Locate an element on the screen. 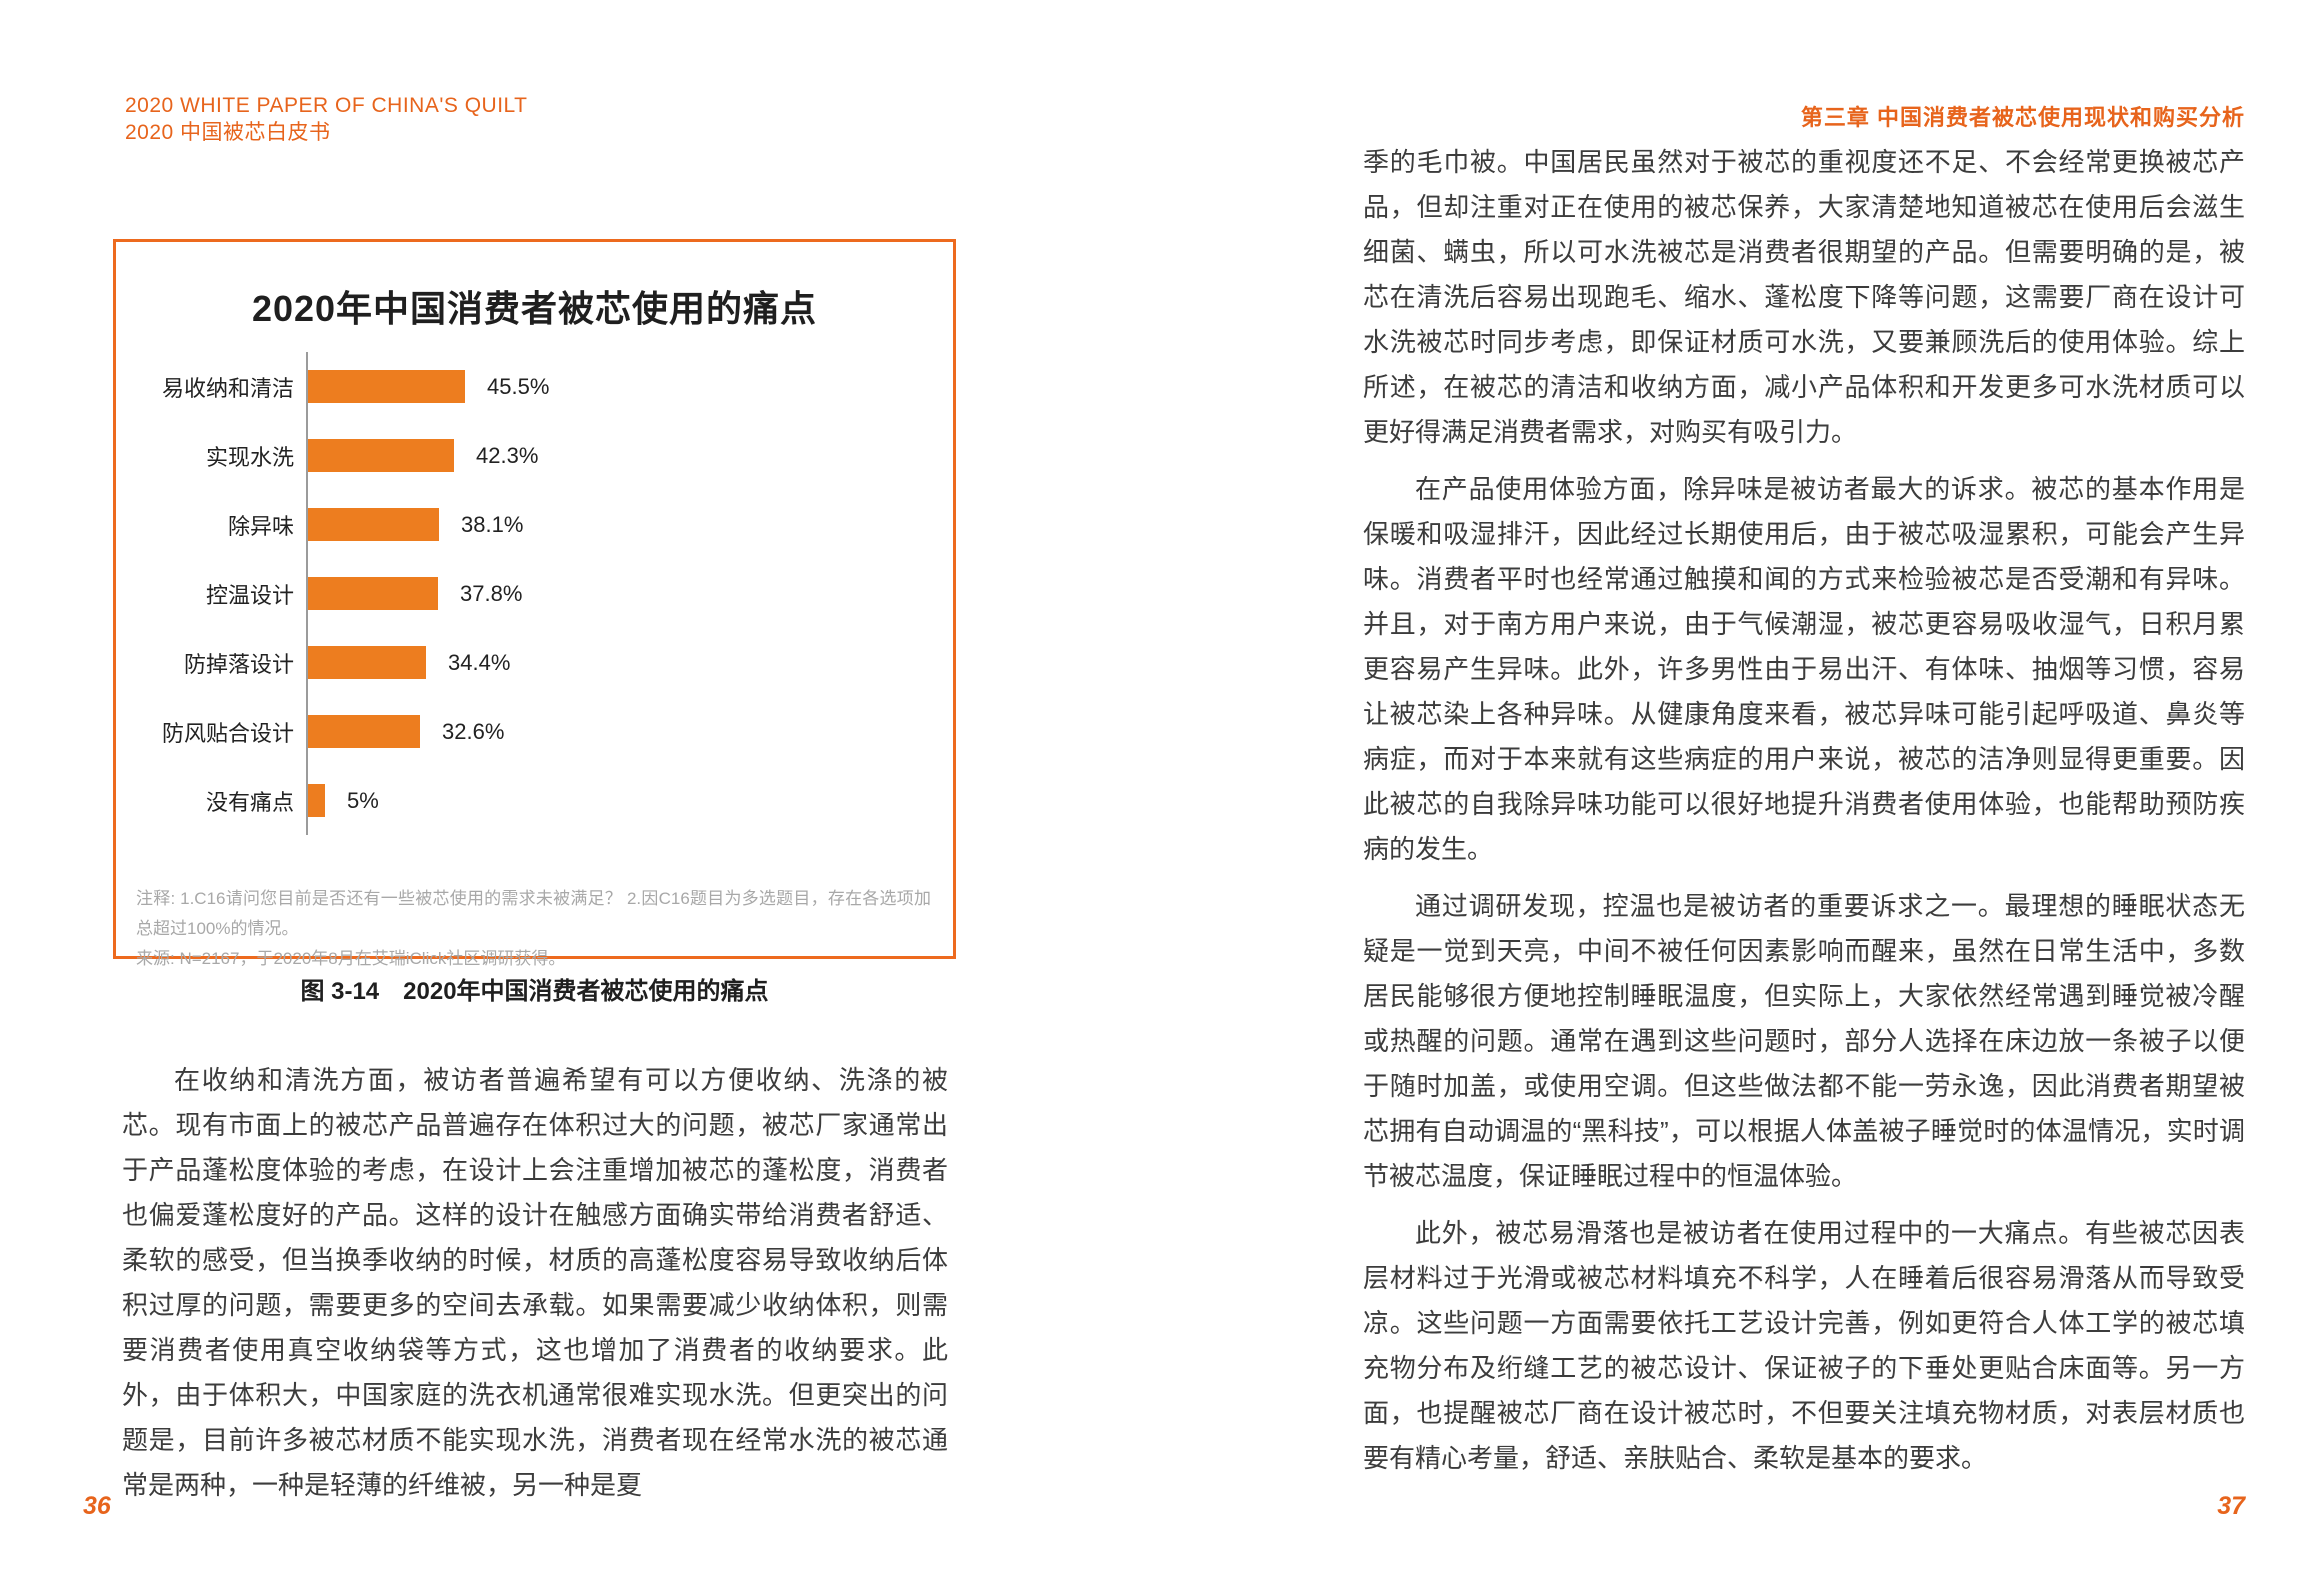  bar-category-label: 没有痛点 is located at coordinates (249, 802).